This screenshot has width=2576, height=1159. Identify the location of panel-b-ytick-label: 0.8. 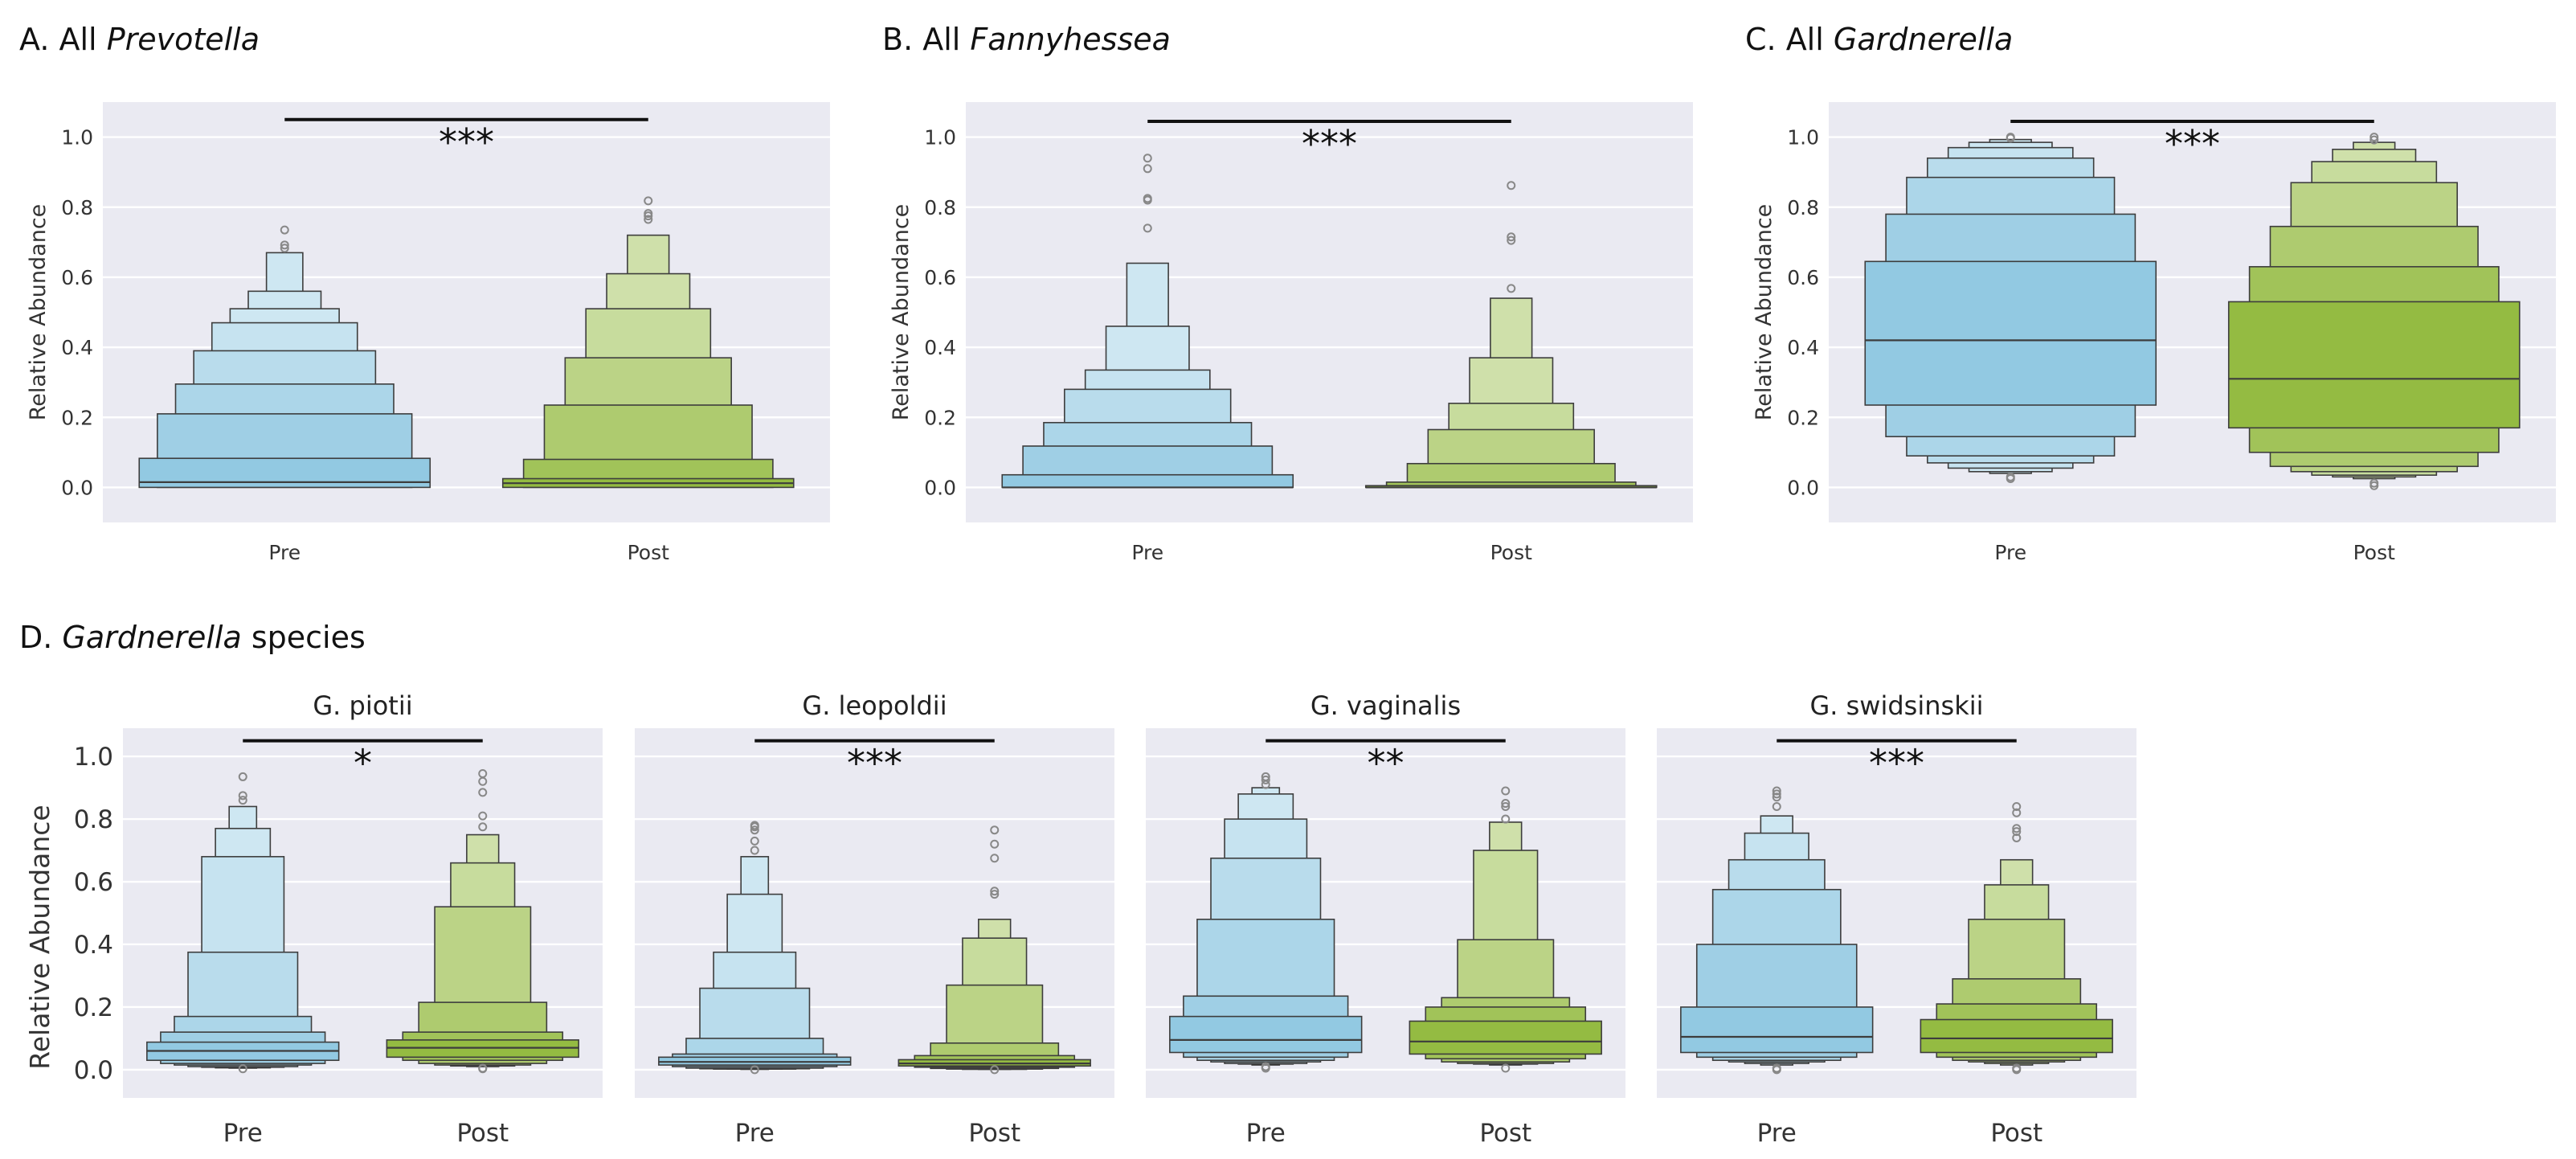
(940, 208).